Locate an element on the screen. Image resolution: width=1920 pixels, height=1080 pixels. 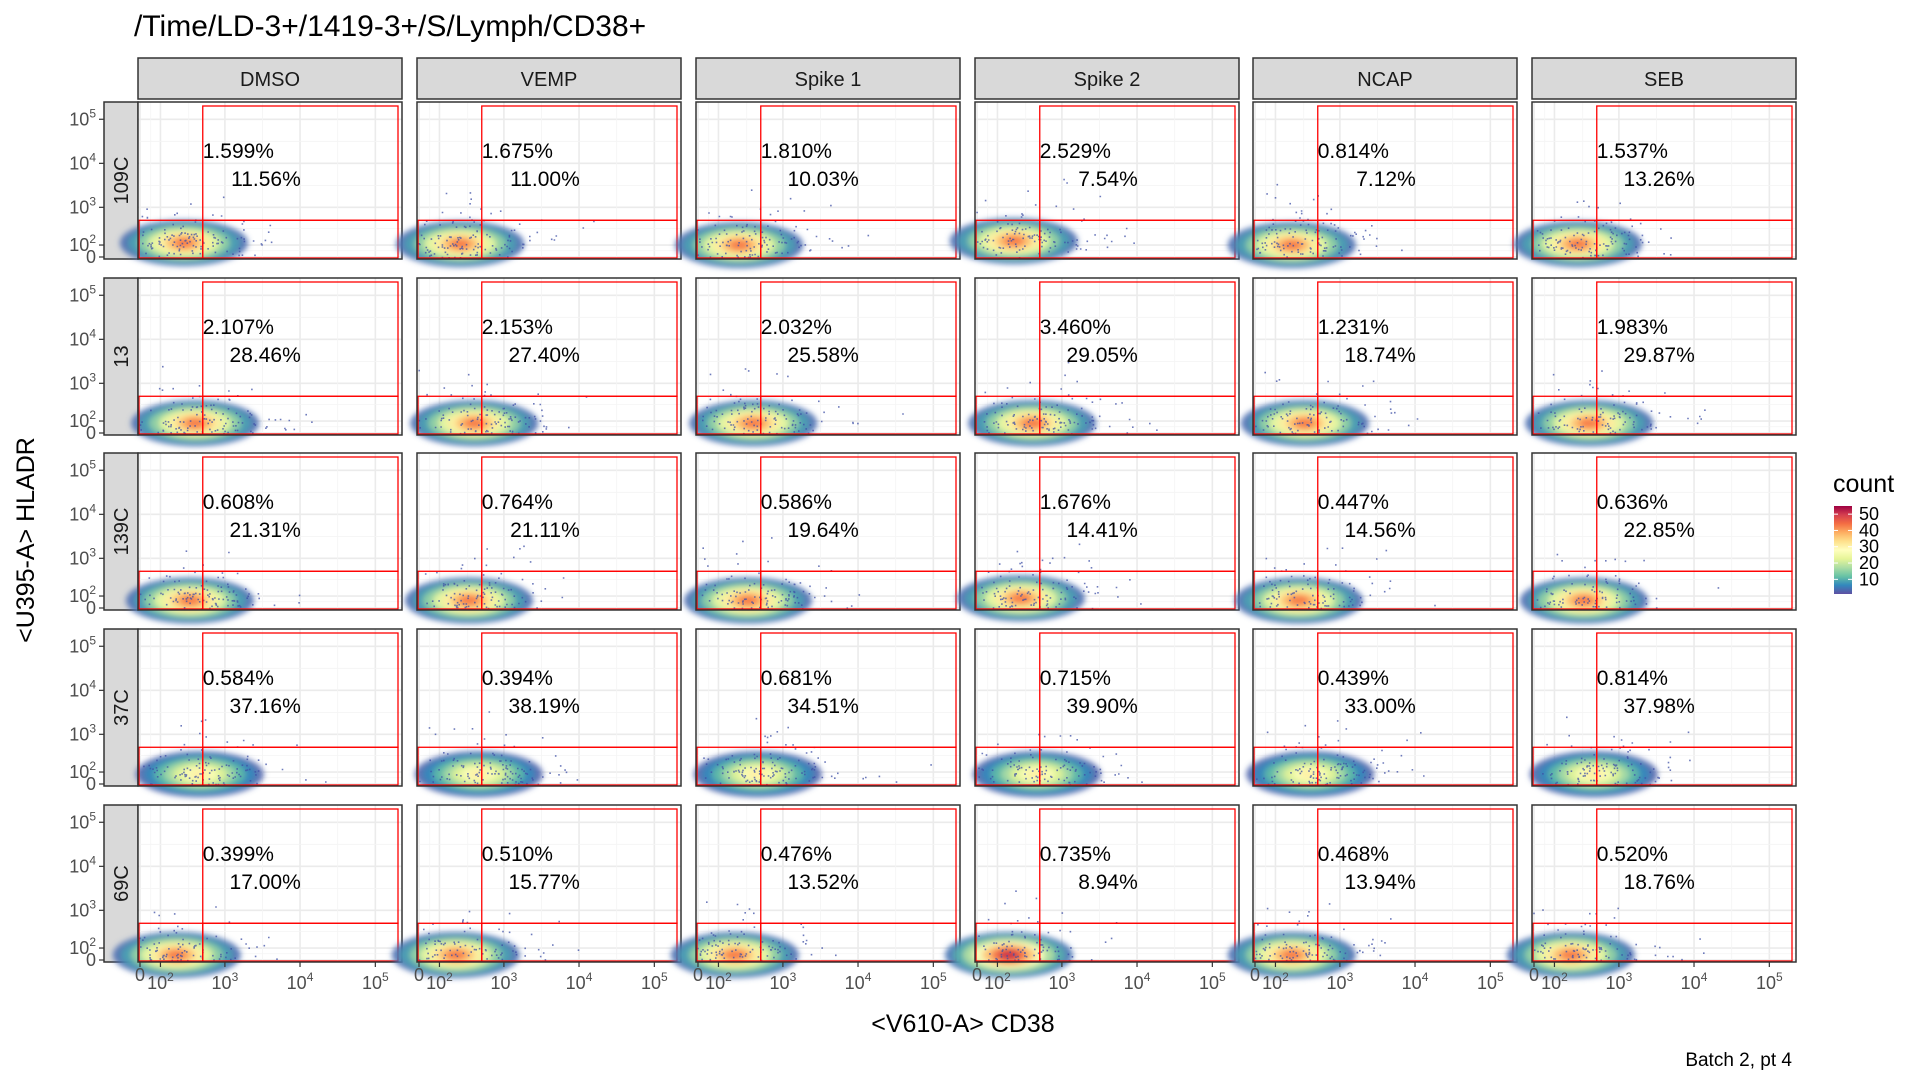
gate-percent-upper: 0.764% is located at coordinates (517, 502).